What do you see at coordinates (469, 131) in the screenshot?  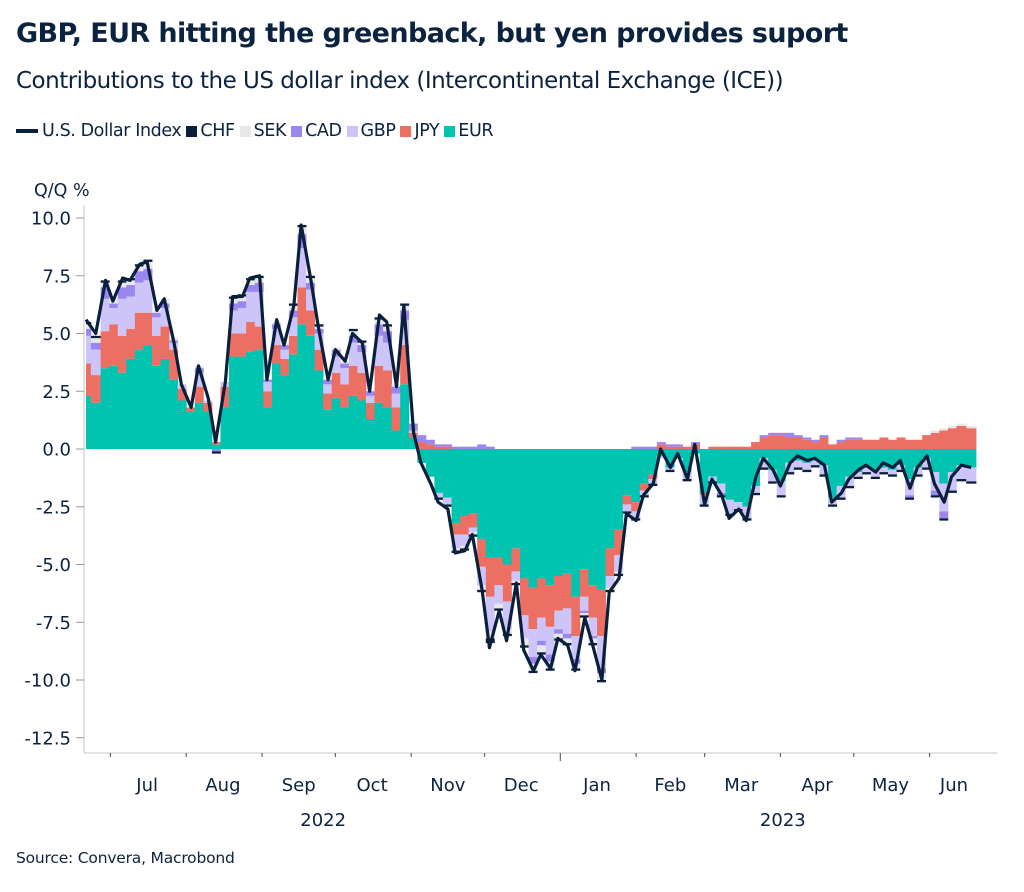 I see `legend-item-eur: EUR` at bounding box center [469, 131].